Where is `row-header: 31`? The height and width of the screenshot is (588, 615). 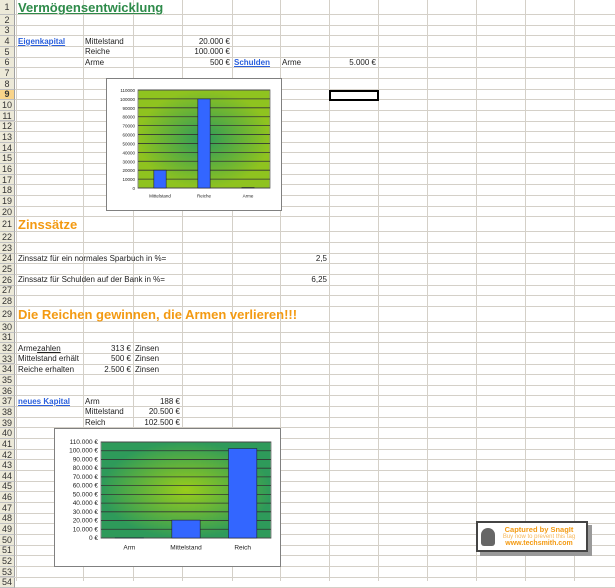 row-header: 31 is located at coordinates (7, 338).